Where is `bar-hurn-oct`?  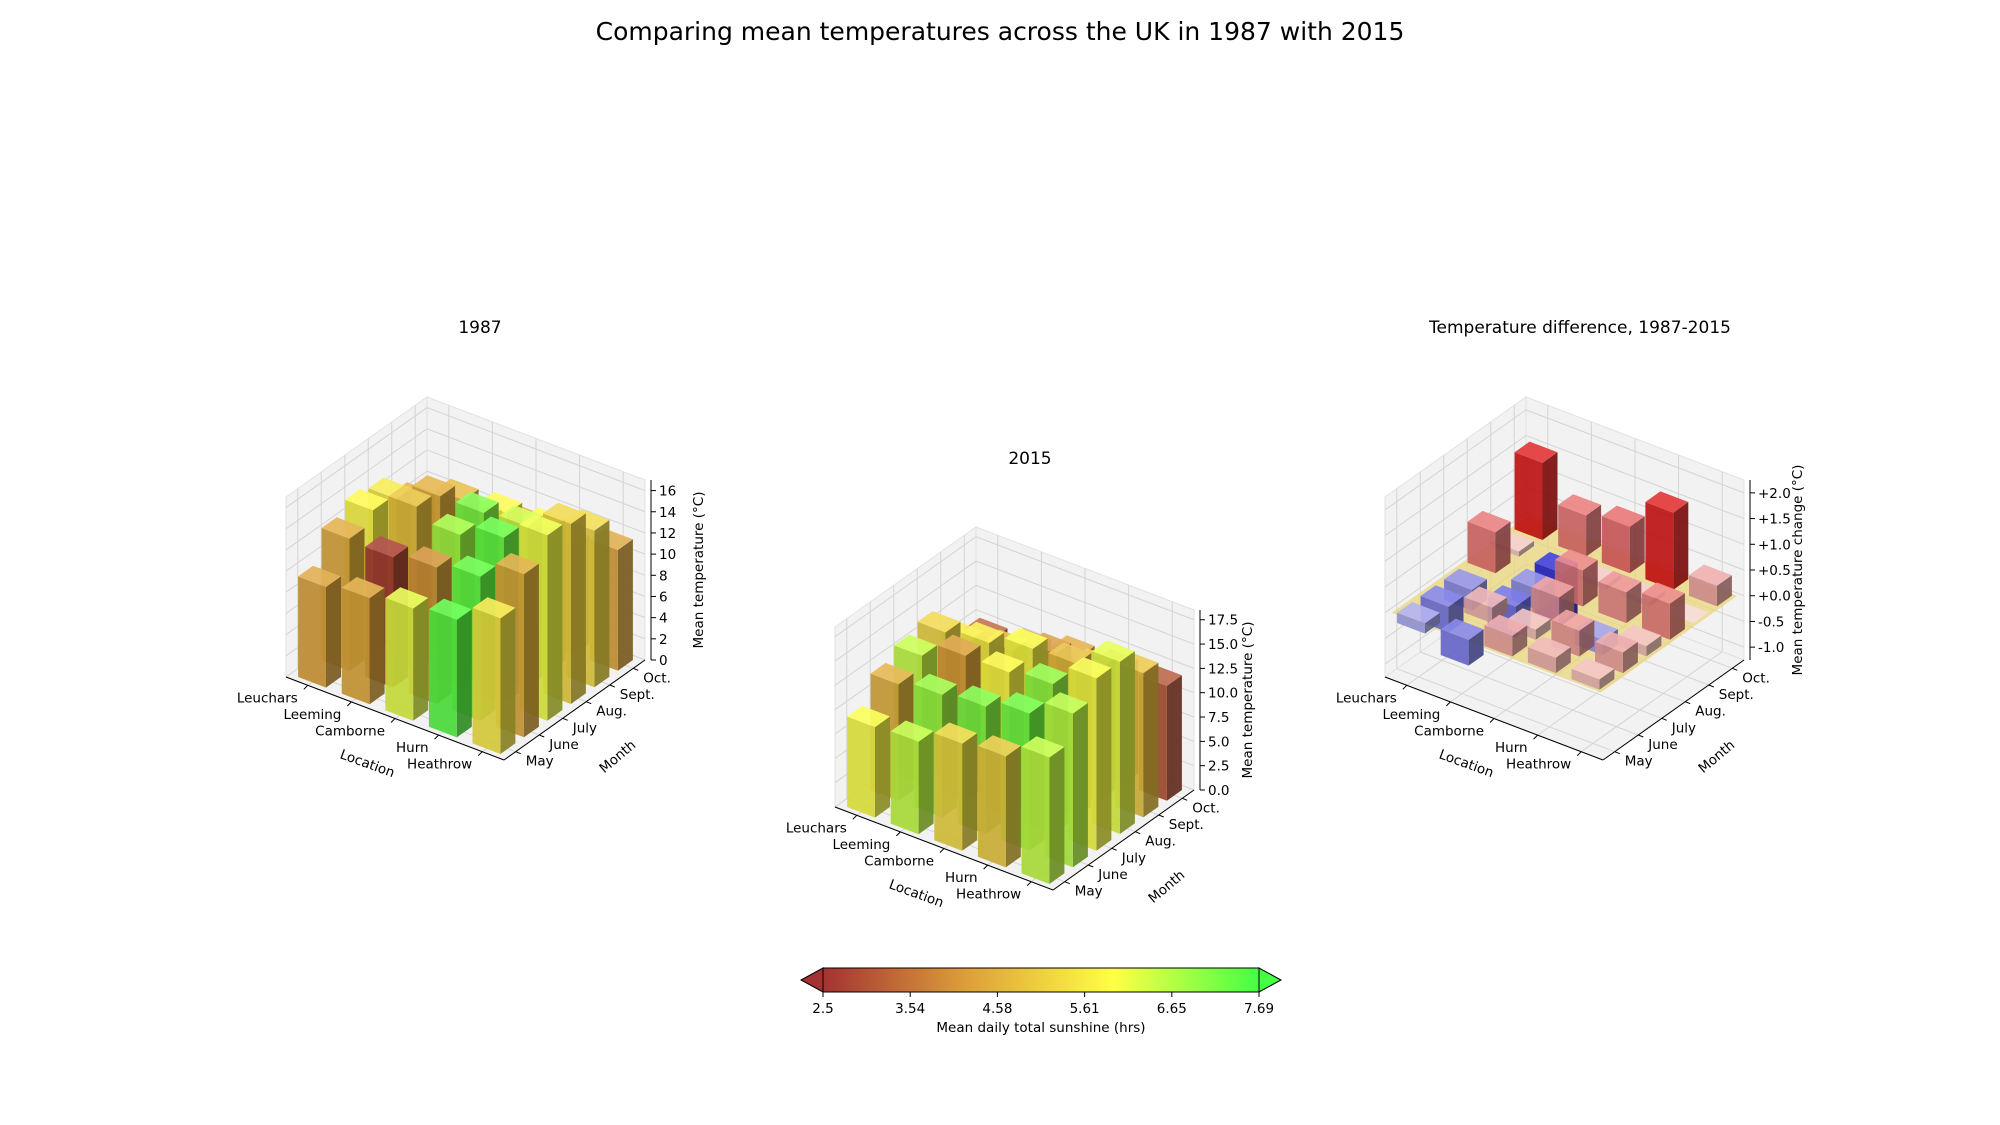 bar-hurn-oct is located at coordinates (1667, 540).